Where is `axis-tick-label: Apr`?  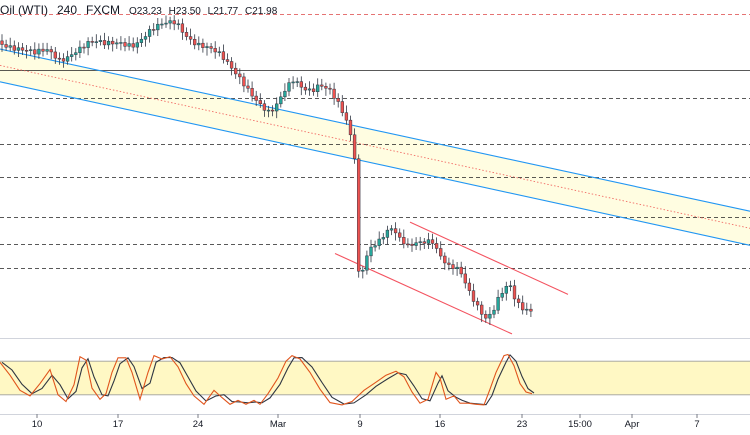 axis-tick-label: Apr is located at coordinates (632, 424).